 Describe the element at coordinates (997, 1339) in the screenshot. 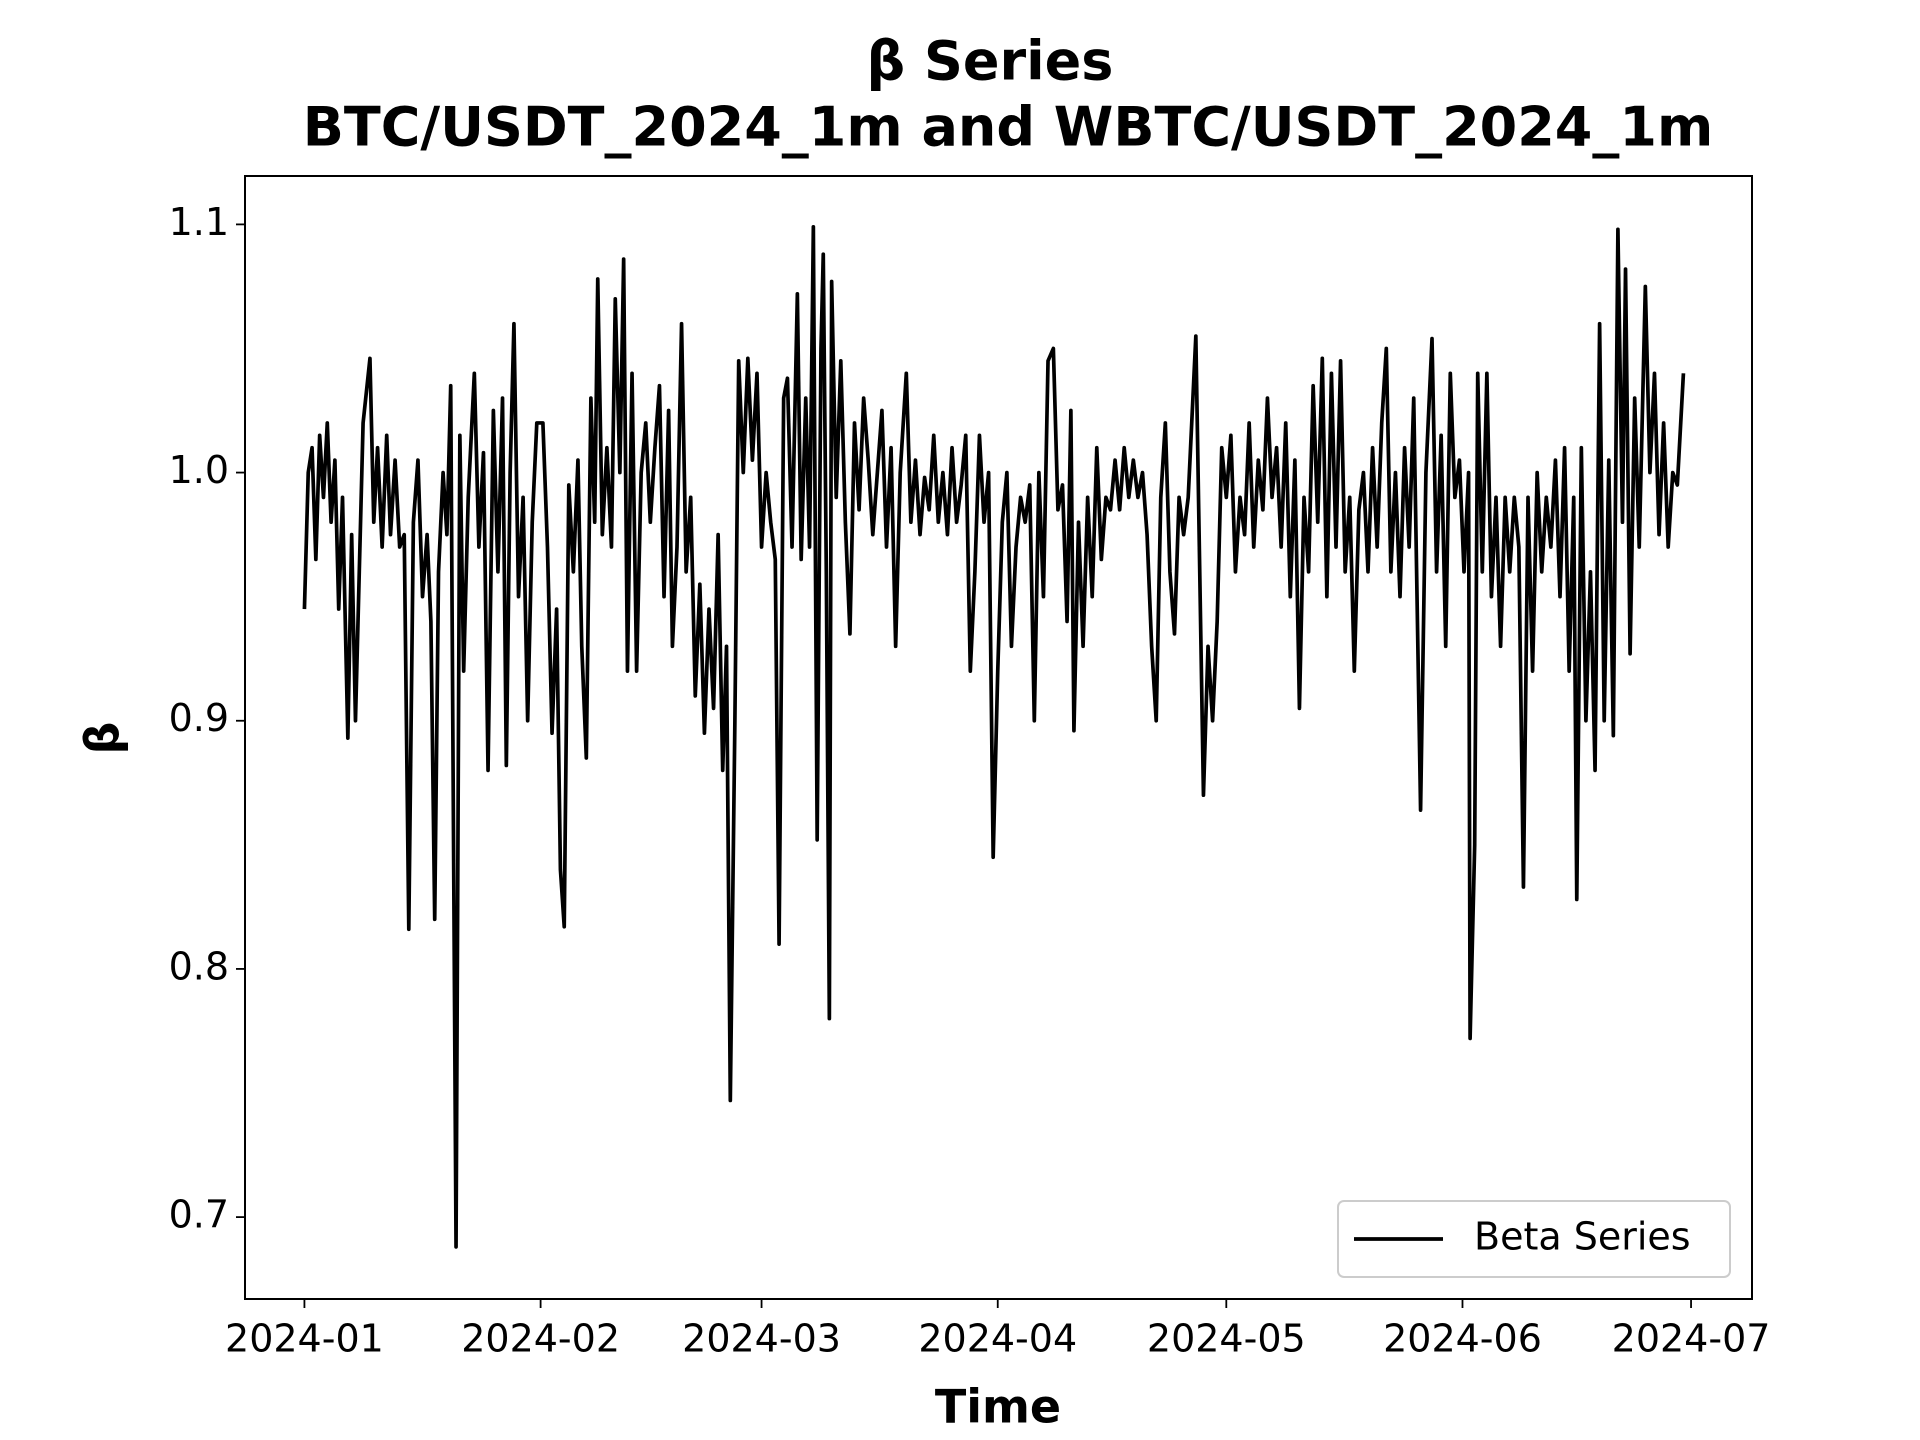

I see `x-tick-label: 2024-04` at that location.